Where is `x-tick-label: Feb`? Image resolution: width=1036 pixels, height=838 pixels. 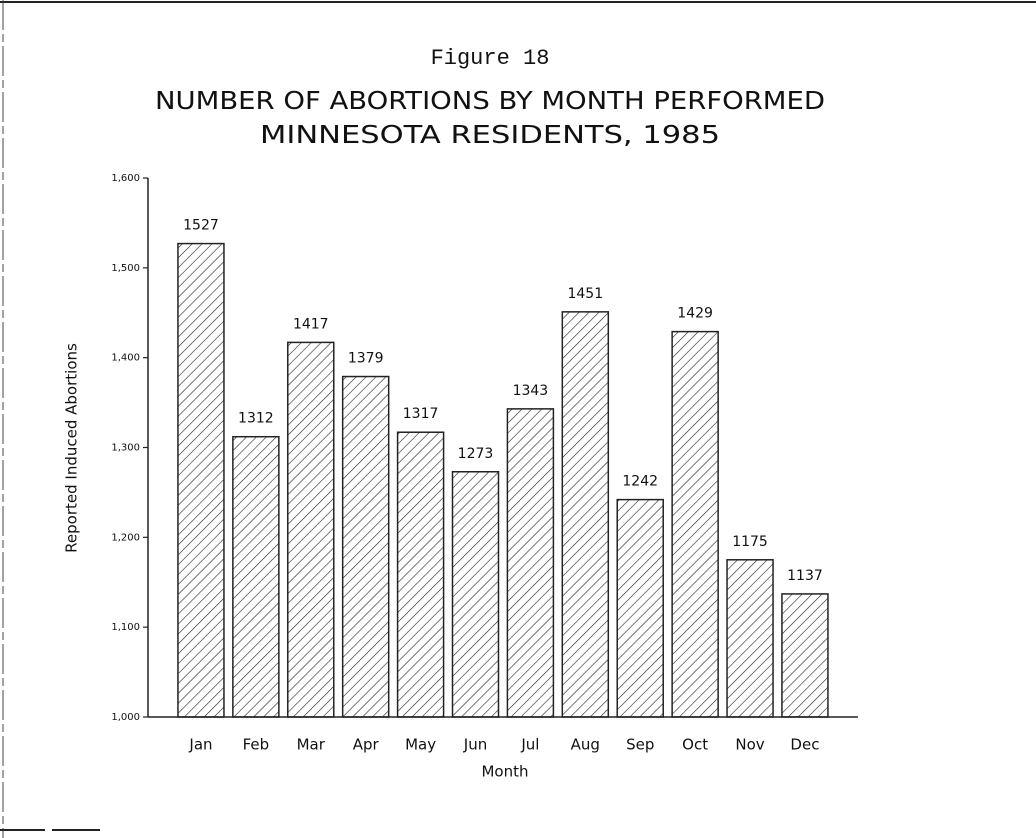
x-tick-label: Feb is located at coordinates (256, 745).